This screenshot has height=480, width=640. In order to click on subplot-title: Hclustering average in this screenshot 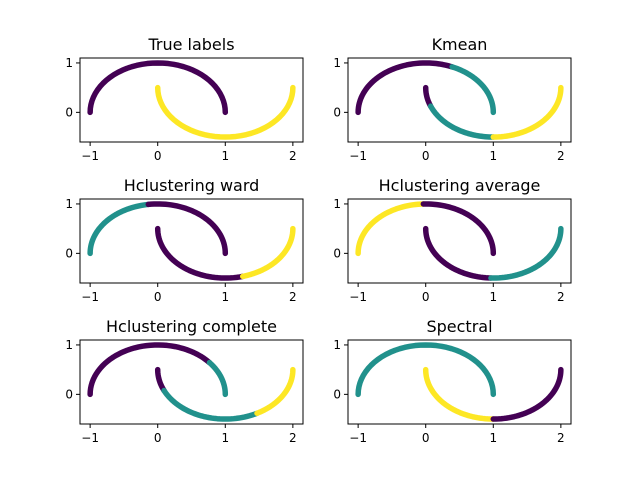, I will do `click(460, 185)`.